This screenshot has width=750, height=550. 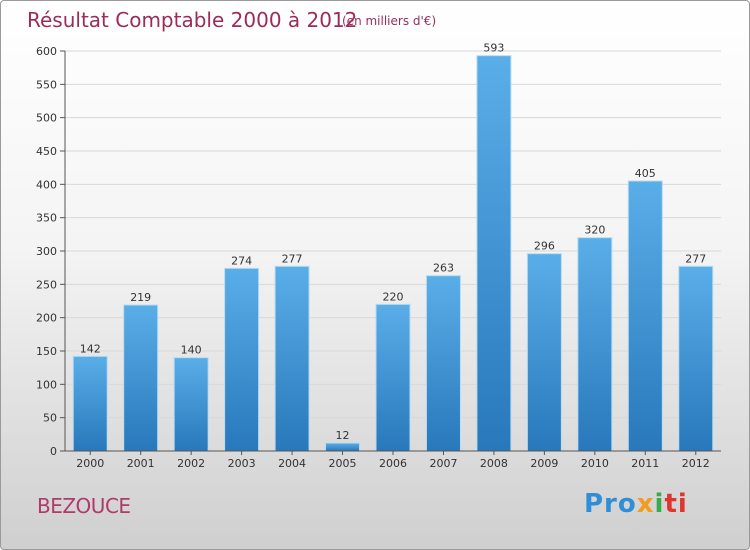 I want to click on bar-2003, so click(x=242, y=359).